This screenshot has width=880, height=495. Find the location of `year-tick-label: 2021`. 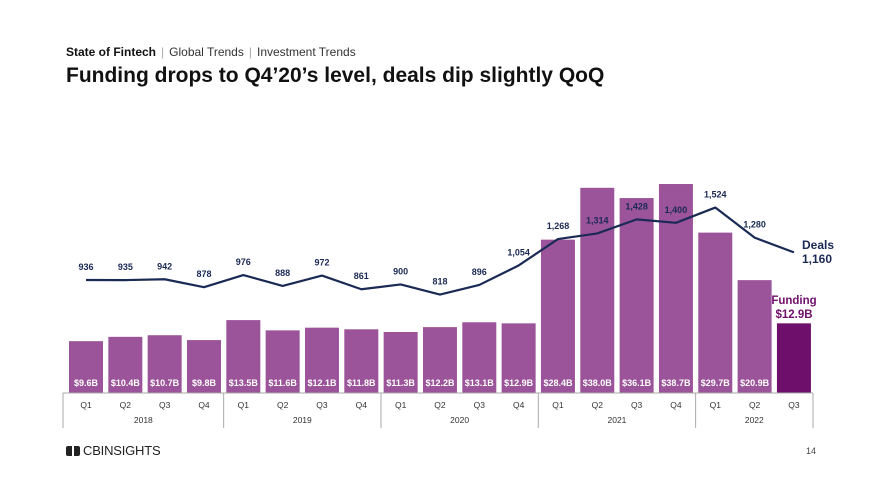

year-tick-label: 2021 is located at coordinates (616, 420).